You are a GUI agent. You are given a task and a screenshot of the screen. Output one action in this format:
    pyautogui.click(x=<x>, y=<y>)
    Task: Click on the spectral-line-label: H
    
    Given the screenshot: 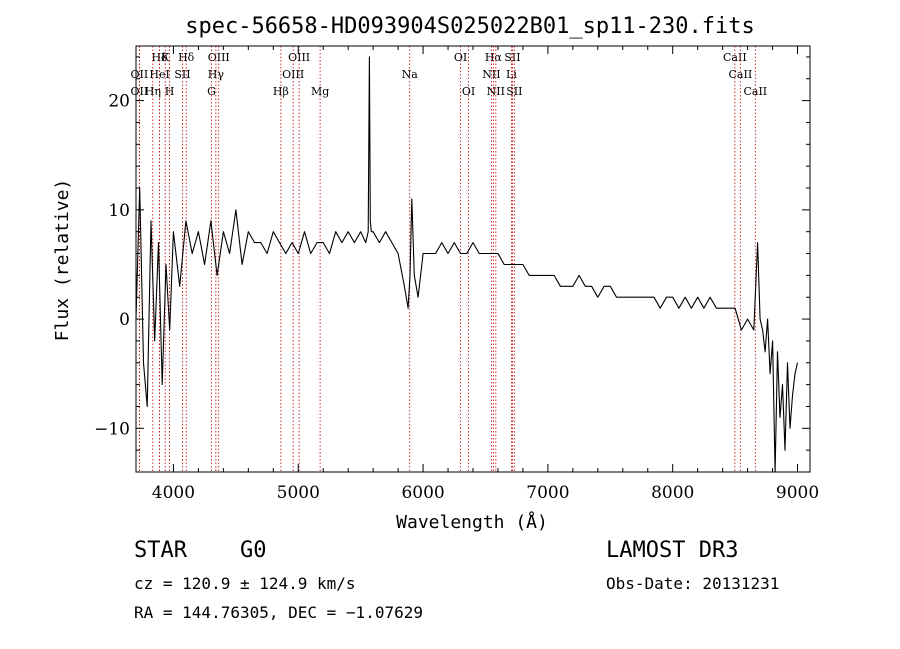 What is the action you would take?
    pyautogui.click(x=170, y=91)
    